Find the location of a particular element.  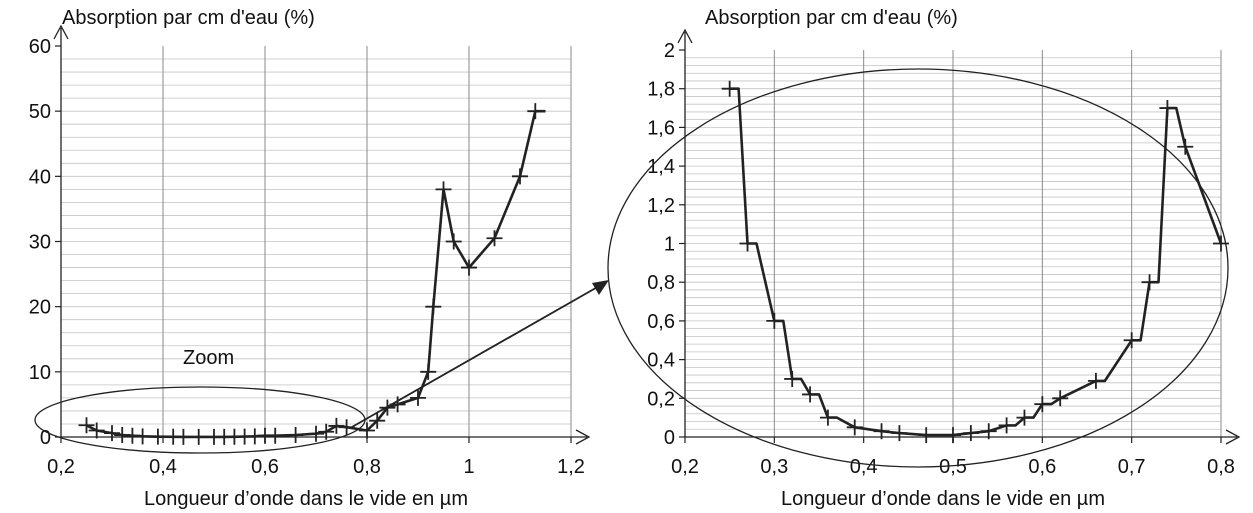

y-tick-label: 60 is located at coordinates (40, 47).